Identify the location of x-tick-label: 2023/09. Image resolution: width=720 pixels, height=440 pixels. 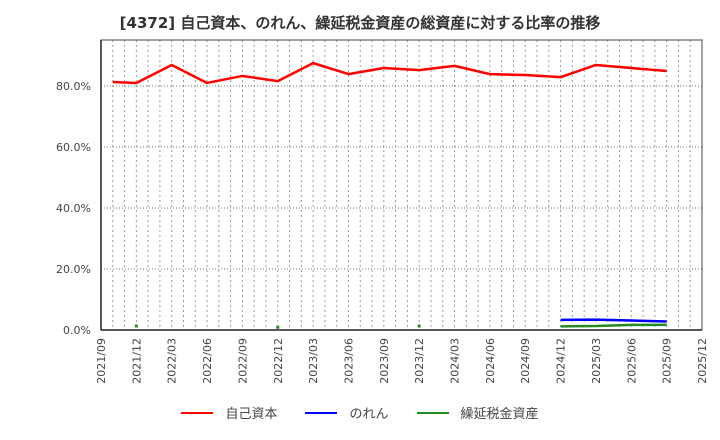
(384, 361).